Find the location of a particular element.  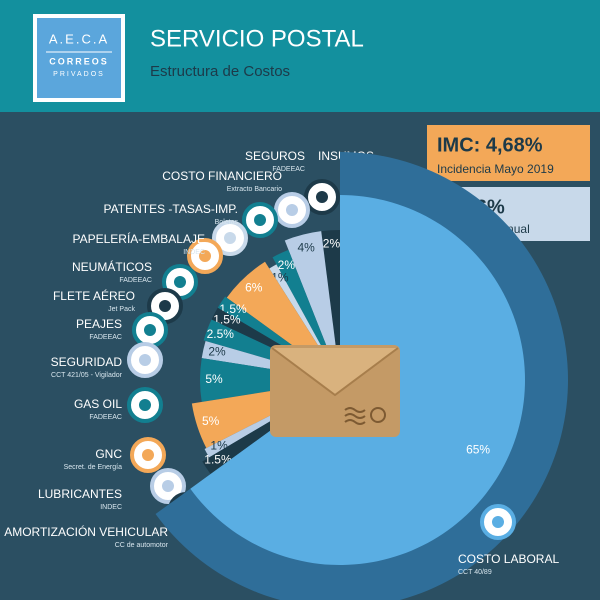

logo-text: PRIVADOS is located at coordinates (79, 74).